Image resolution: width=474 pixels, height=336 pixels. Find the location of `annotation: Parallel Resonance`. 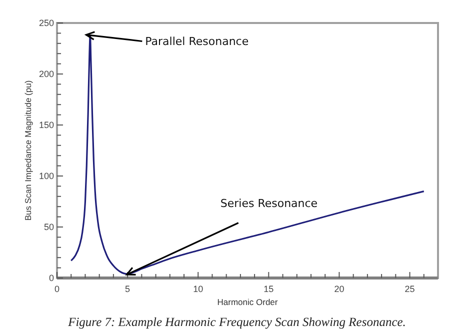

annotation: Parallel Resonance is located at coordinates (197, 41).